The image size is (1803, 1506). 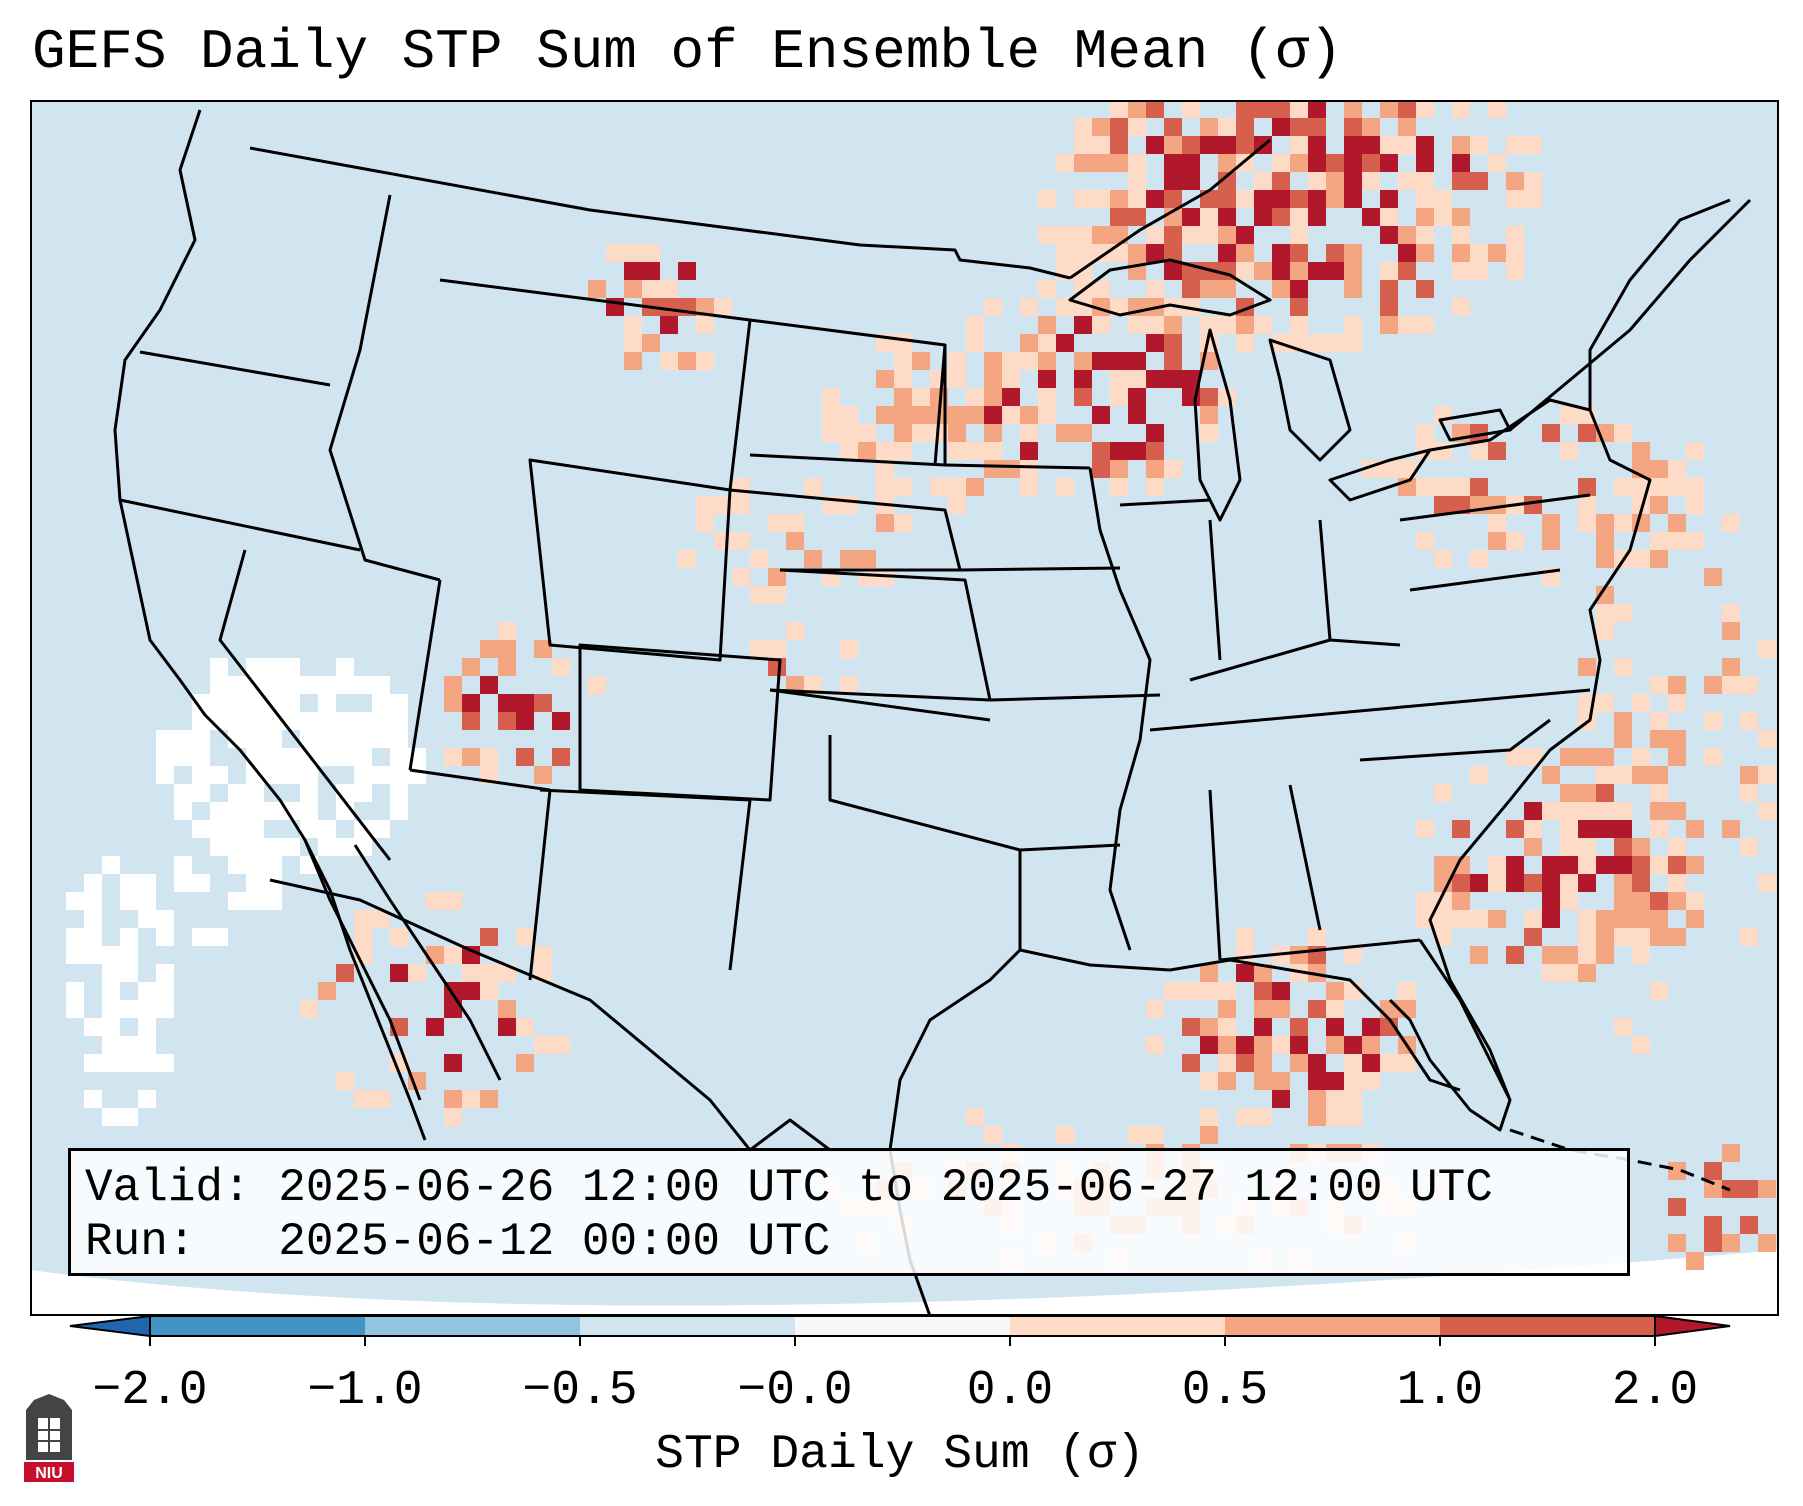 I want to click on ne-ks-line, so click(x=880, y=635).